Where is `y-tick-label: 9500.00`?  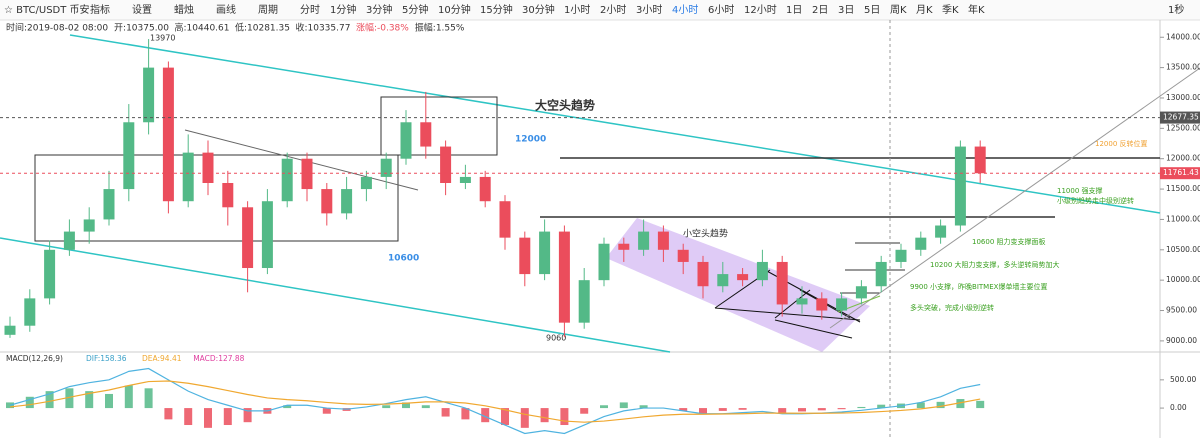 y-tick-label: 9500.00 is located at coordinates (1181, 310).